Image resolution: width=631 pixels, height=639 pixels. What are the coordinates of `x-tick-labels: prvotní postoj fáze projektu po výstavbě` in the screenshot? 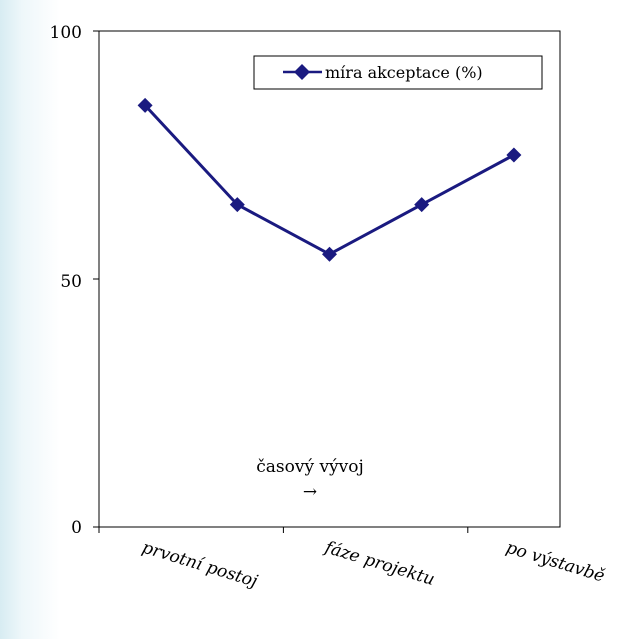 It's located at (373, 564).